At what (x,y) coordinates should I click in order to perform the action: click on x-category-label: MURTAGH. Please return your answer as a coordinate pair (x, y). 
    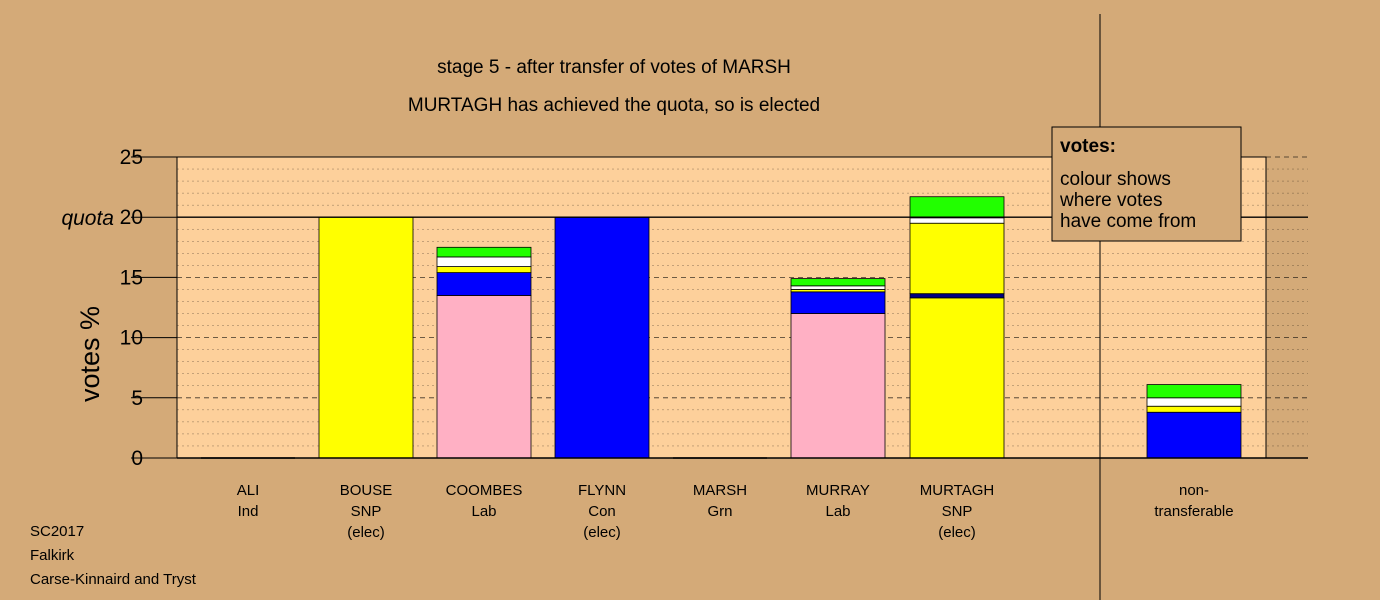
    Looking at the image, I should click on (957, 490).